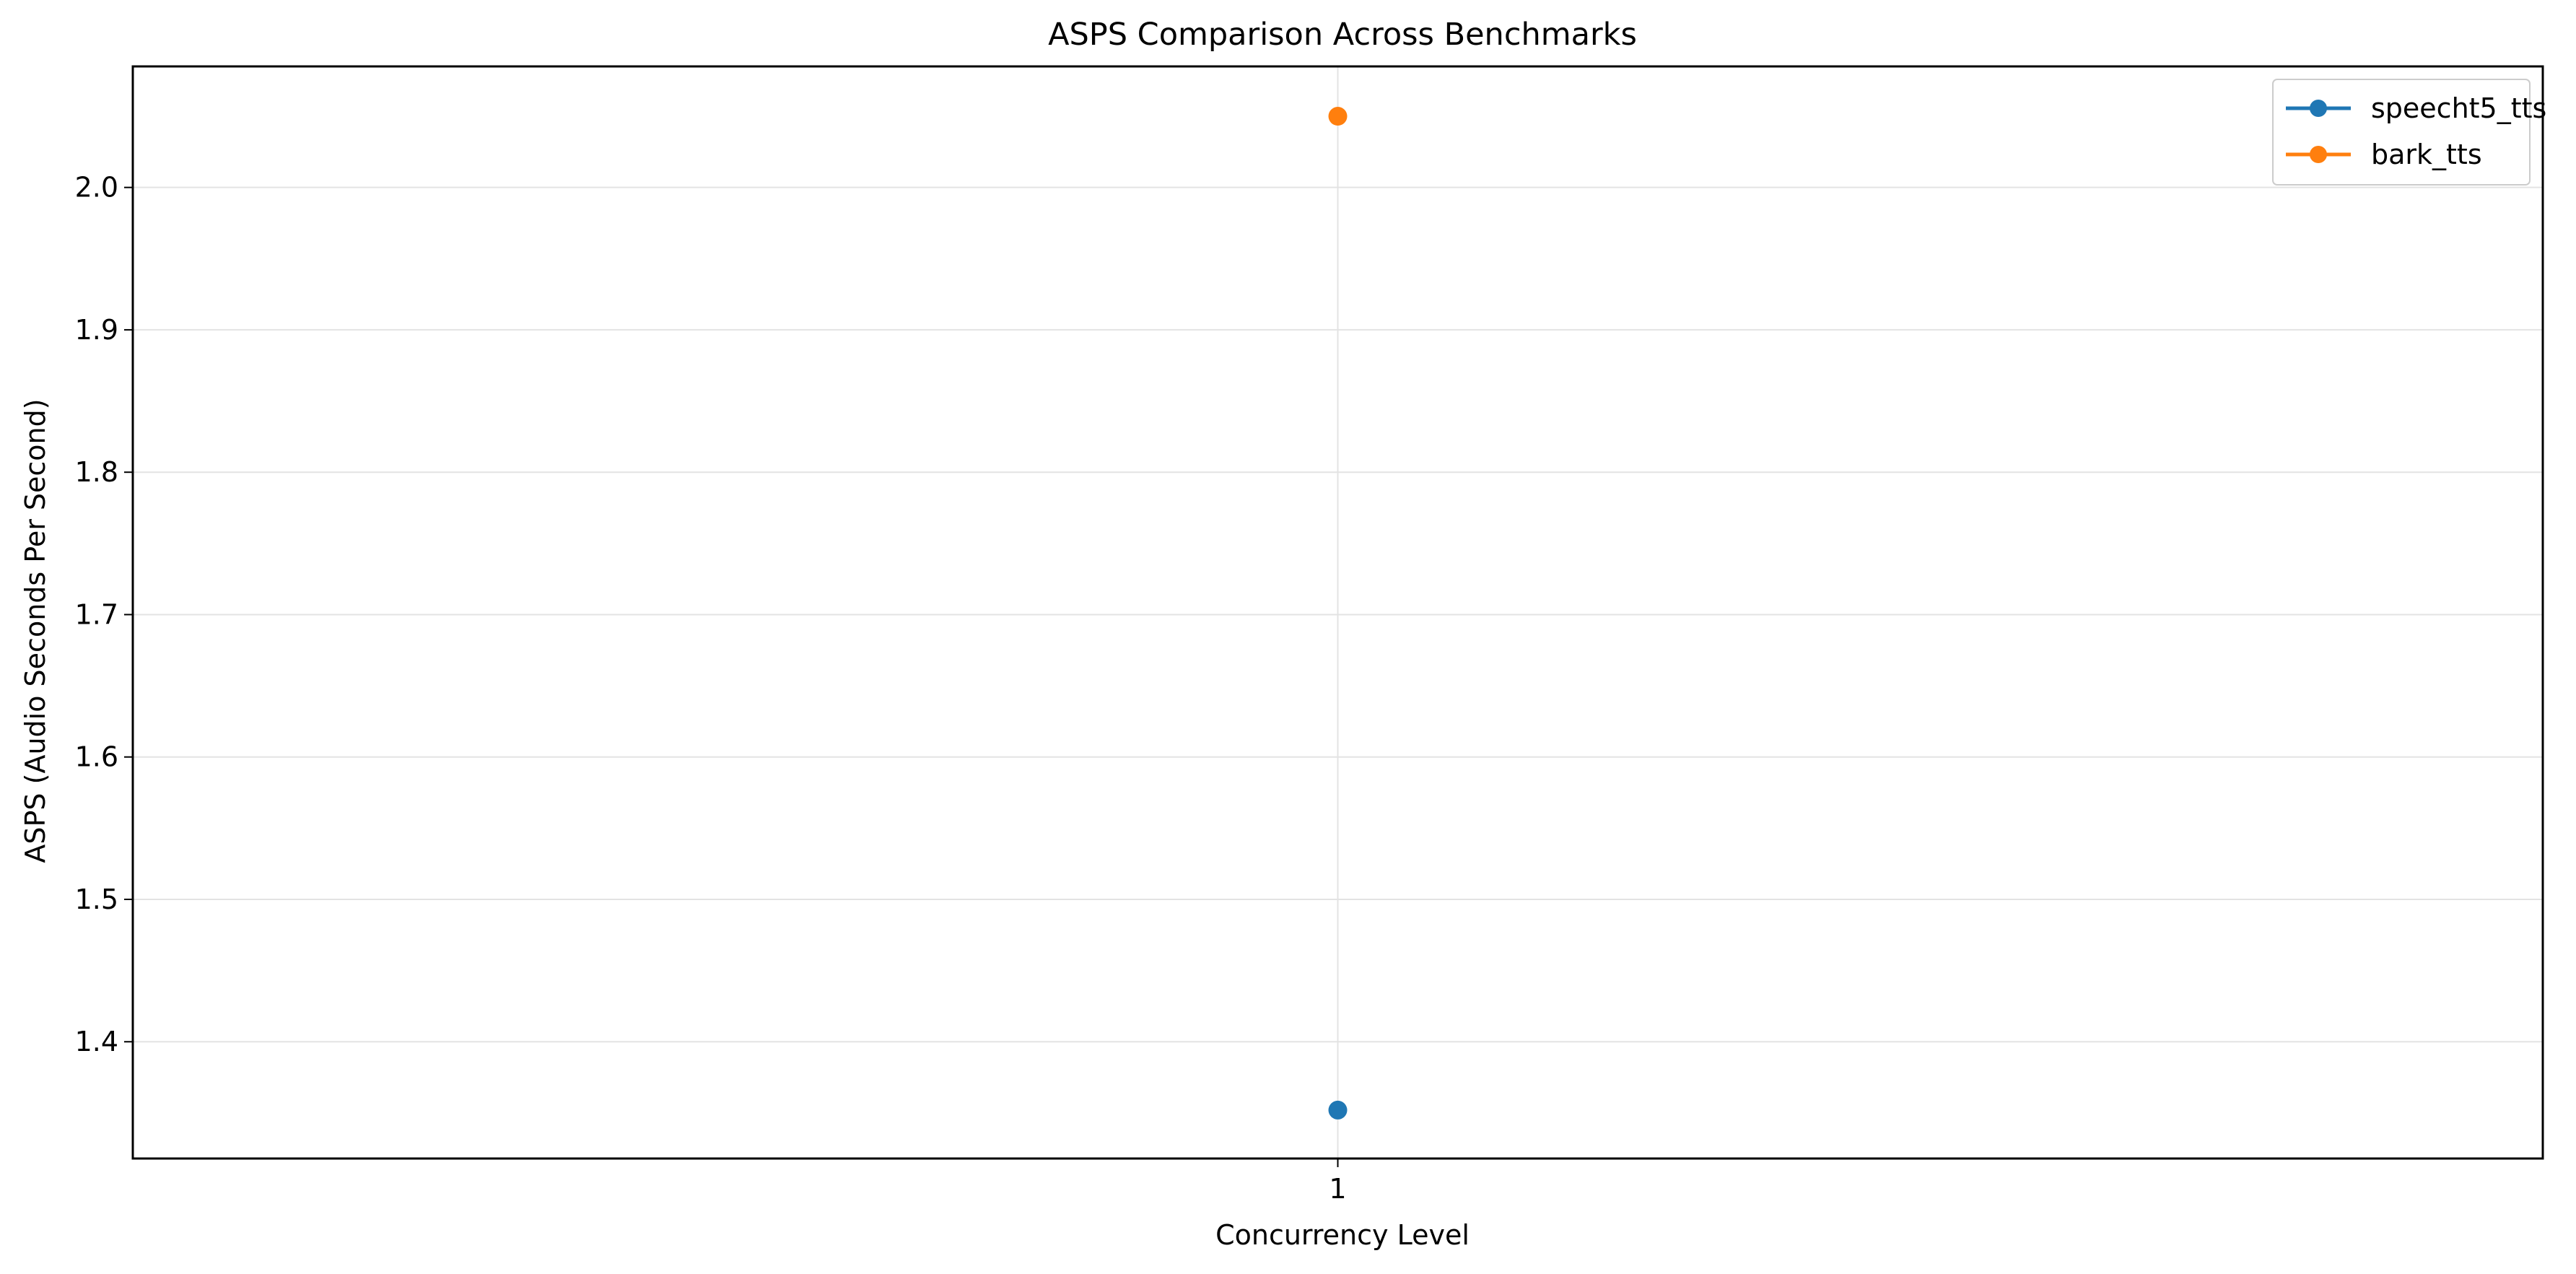  I want to click on chart-title: ASPS Comparison Across Benchmarks, so click(1342, 35).